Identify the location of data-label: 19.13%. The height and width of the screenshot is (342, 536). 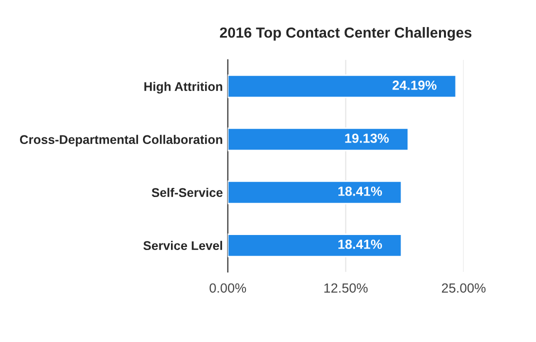
(367, 138).